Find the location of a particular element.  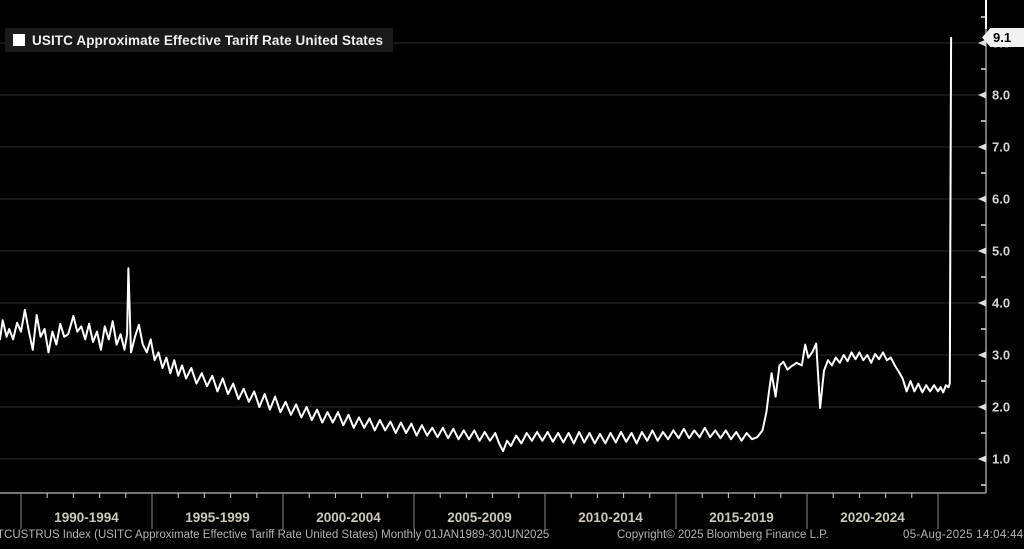

y-tick-label: 1.0 is located at coordinates (1001, 459).